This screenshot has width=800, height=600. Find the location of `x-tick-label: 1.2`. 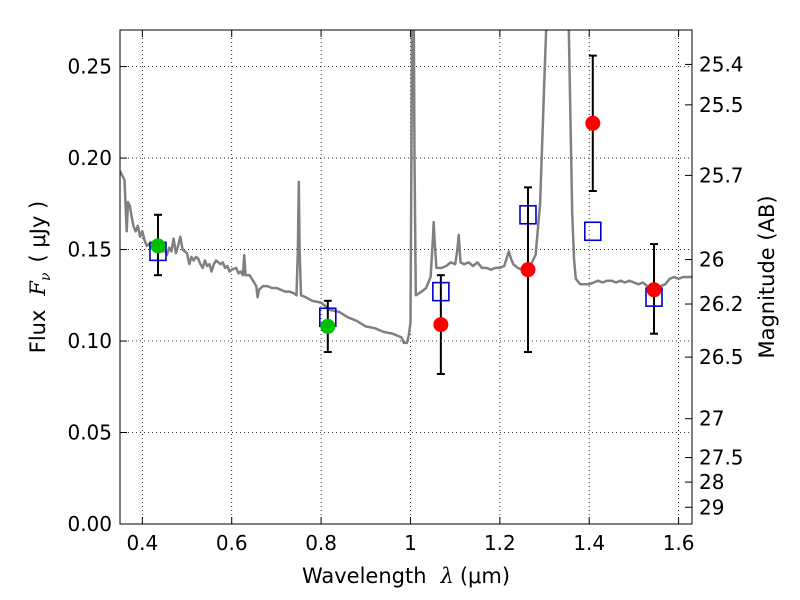

x-tick-label: 1.2 is located at coordinates (500, 543).